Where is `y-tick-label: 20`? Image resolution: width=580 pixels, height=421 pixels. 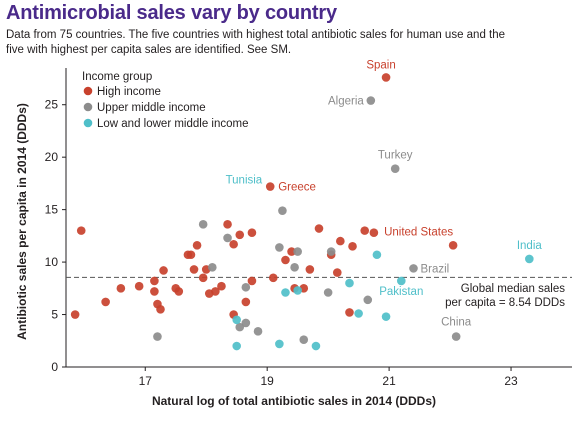
y-tick-label: 20 is located at coordinates (52, 157).